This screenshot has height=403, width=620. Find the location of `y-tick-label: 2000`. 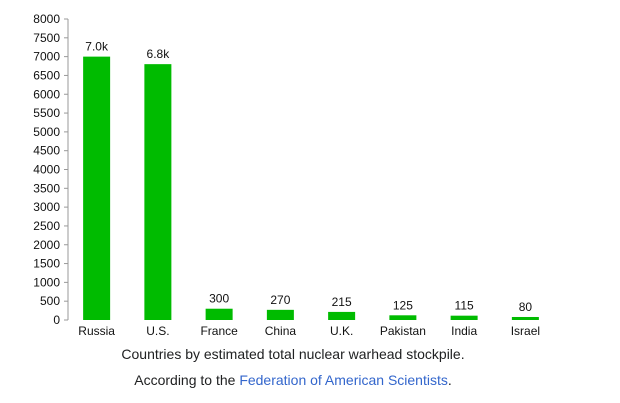

y-tick-label: 2000 is located at coordinates (46, 245).